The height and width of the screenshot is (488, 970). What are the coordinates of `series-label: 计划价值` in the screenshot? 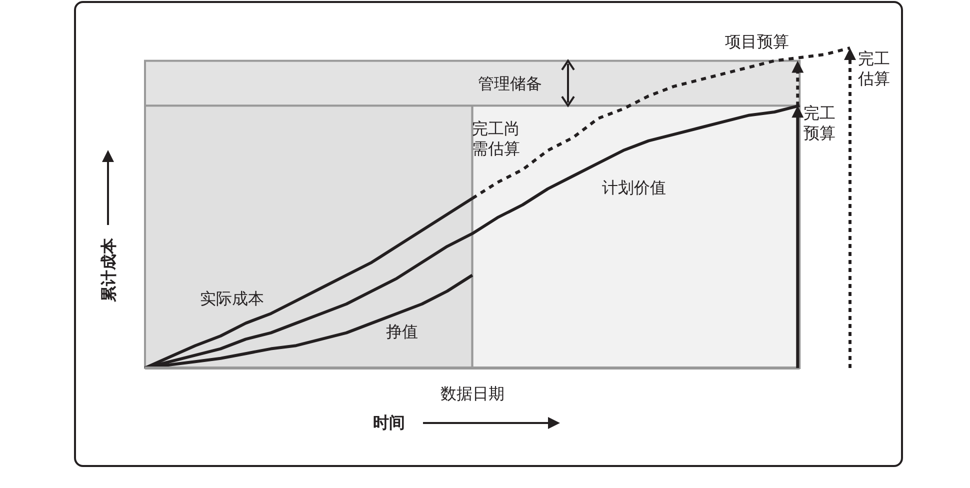 It's located at (634, 187).